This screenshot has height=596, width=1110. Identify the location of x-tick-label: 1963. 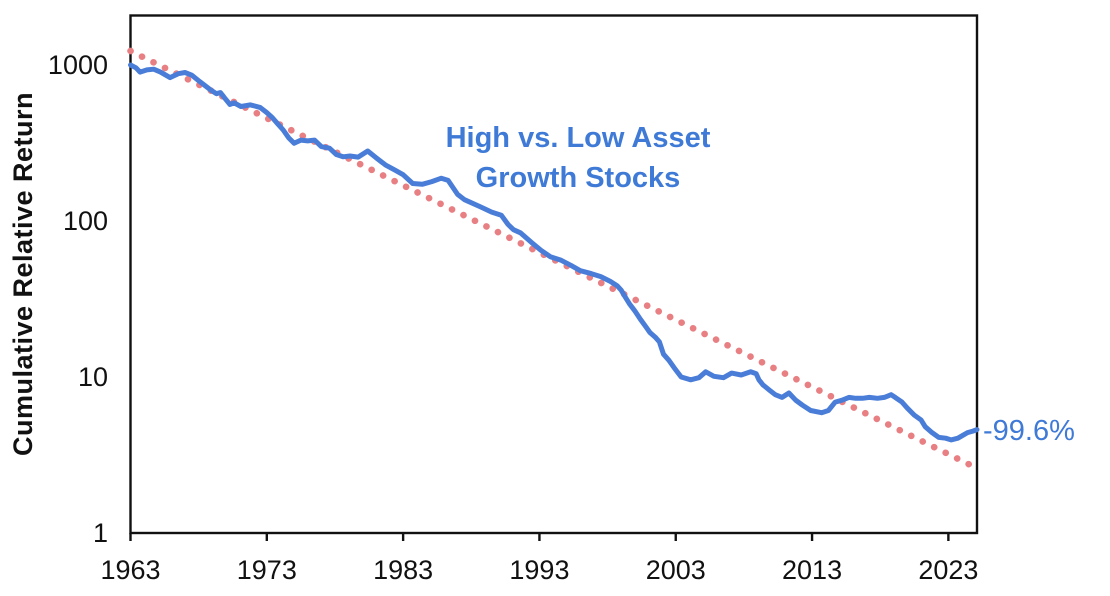
(130, 570).